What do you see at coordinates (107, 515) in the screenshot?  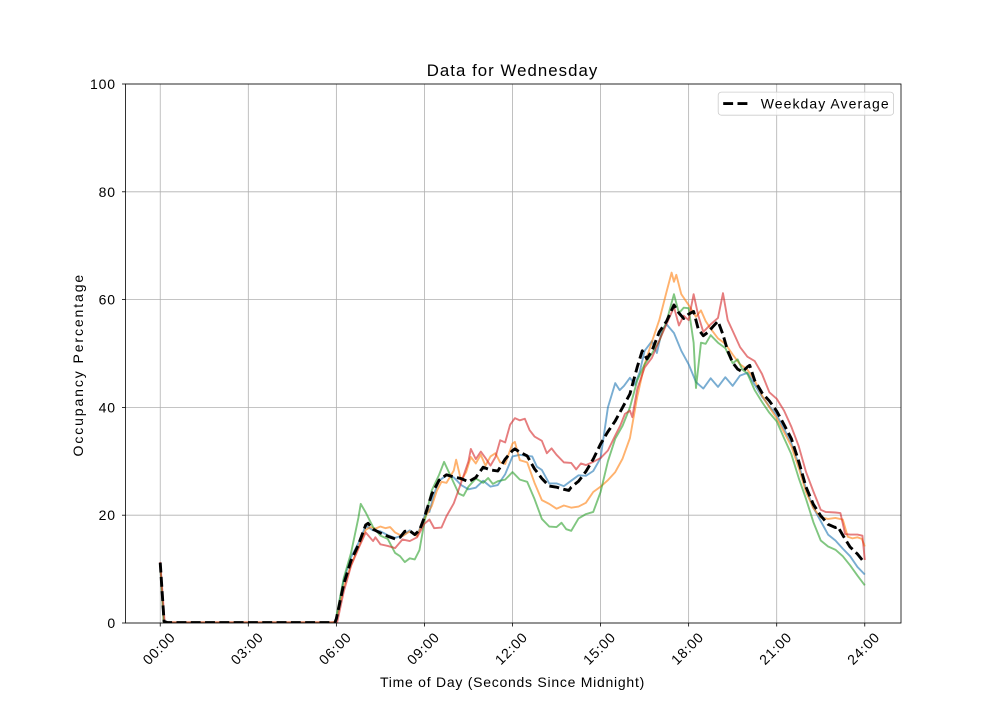 I see `svg-text: 20` at bounding box center [107, 515].